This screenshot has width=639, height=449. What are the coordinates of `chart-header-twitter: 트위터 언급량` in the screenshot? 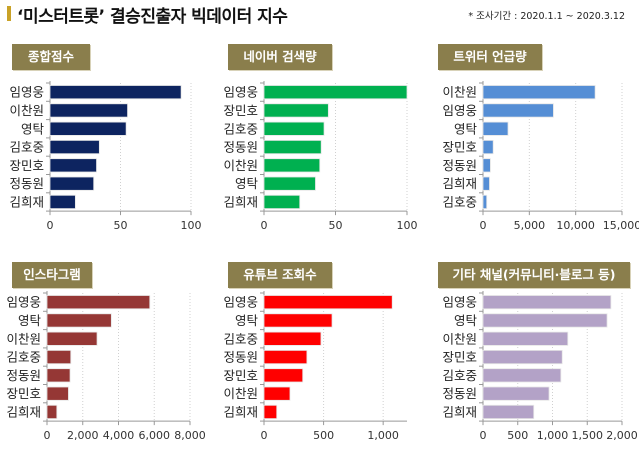 It's located at (490, 57).